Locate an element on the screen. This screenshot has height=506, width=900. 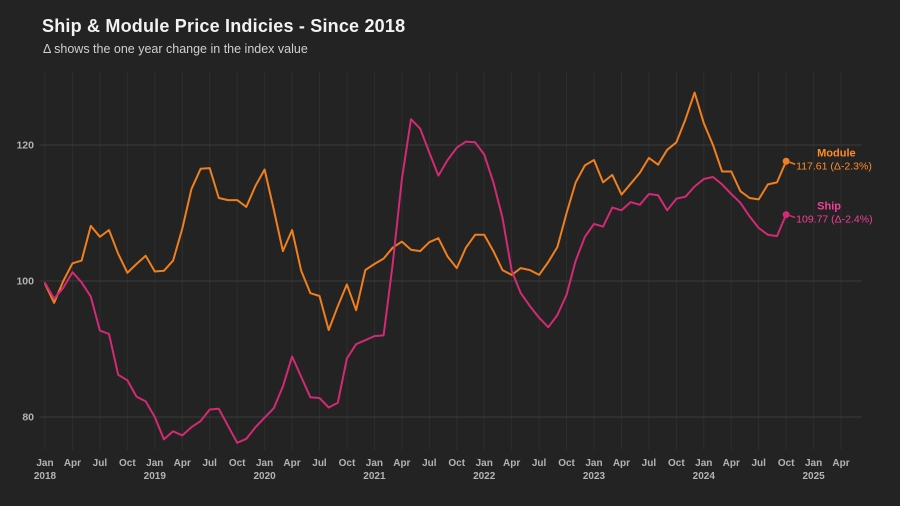
series-name-label-module: Module is located at coordinates (836, 153).